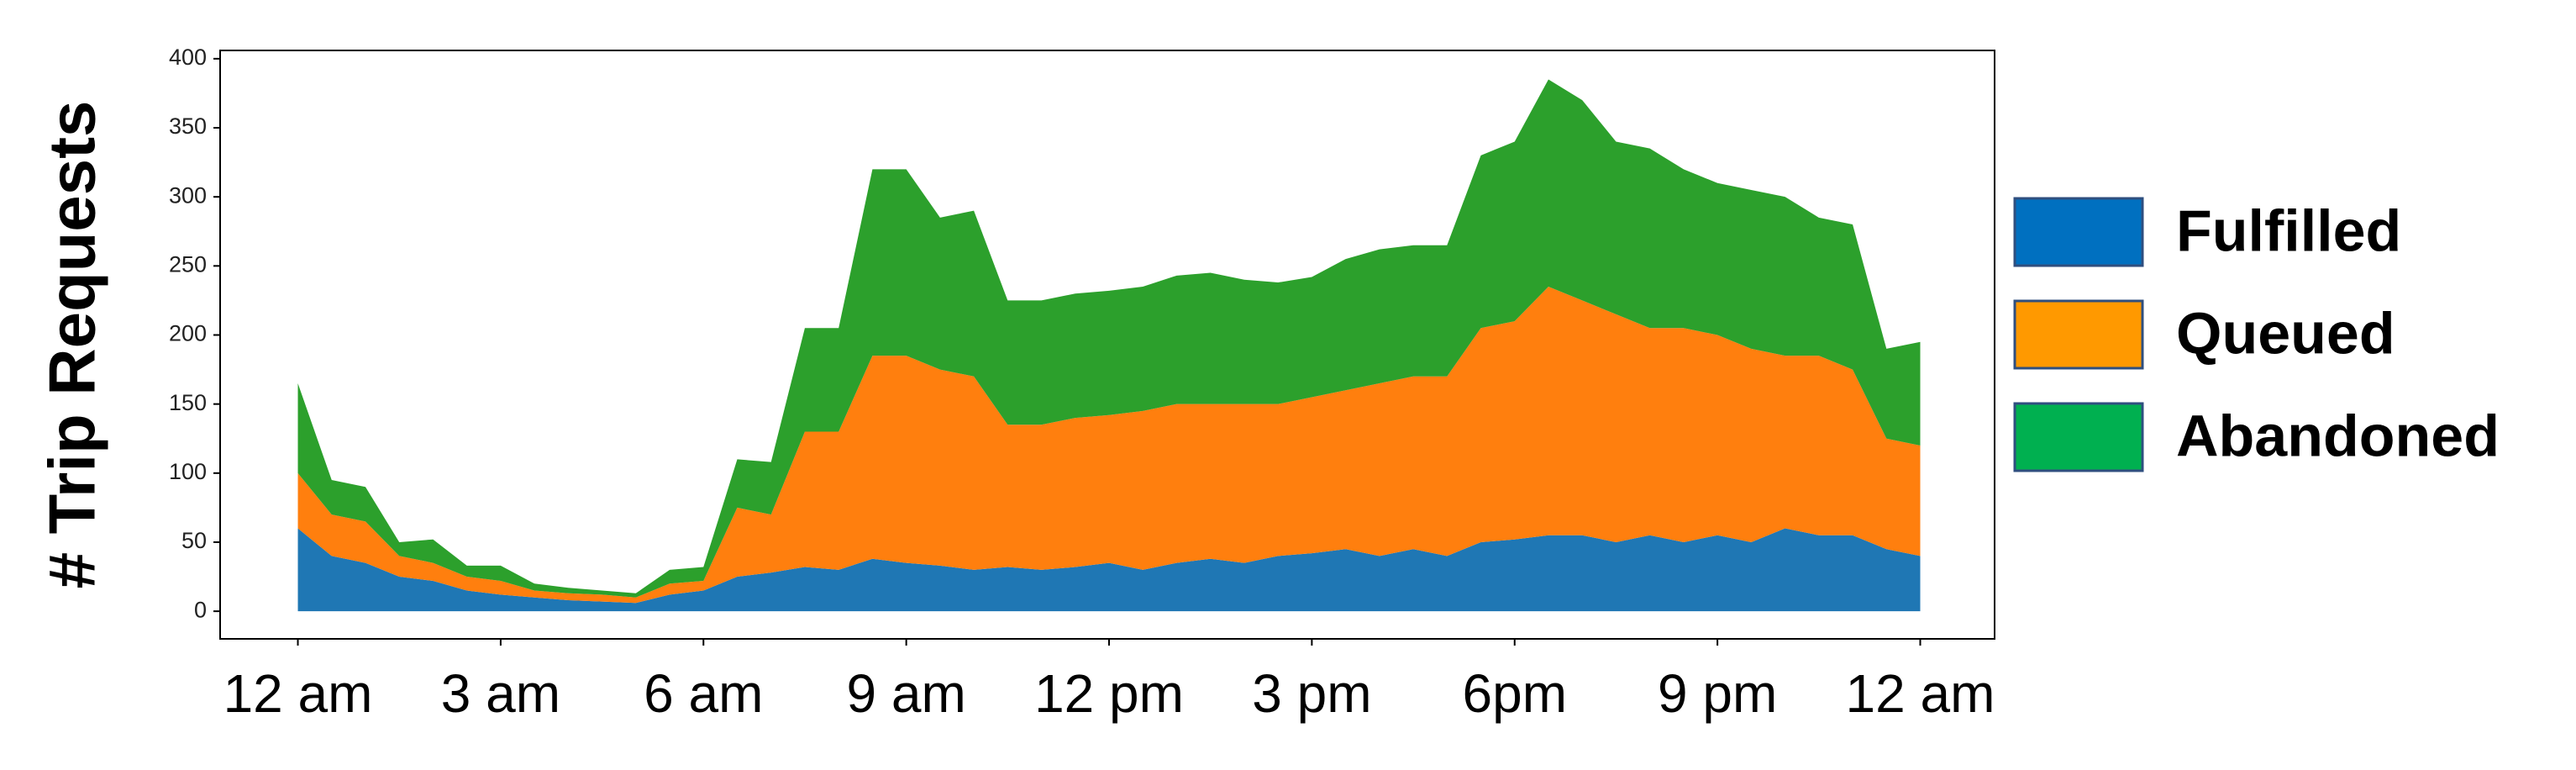  I want to click on y-tick-label: 0, so click(200, 609).